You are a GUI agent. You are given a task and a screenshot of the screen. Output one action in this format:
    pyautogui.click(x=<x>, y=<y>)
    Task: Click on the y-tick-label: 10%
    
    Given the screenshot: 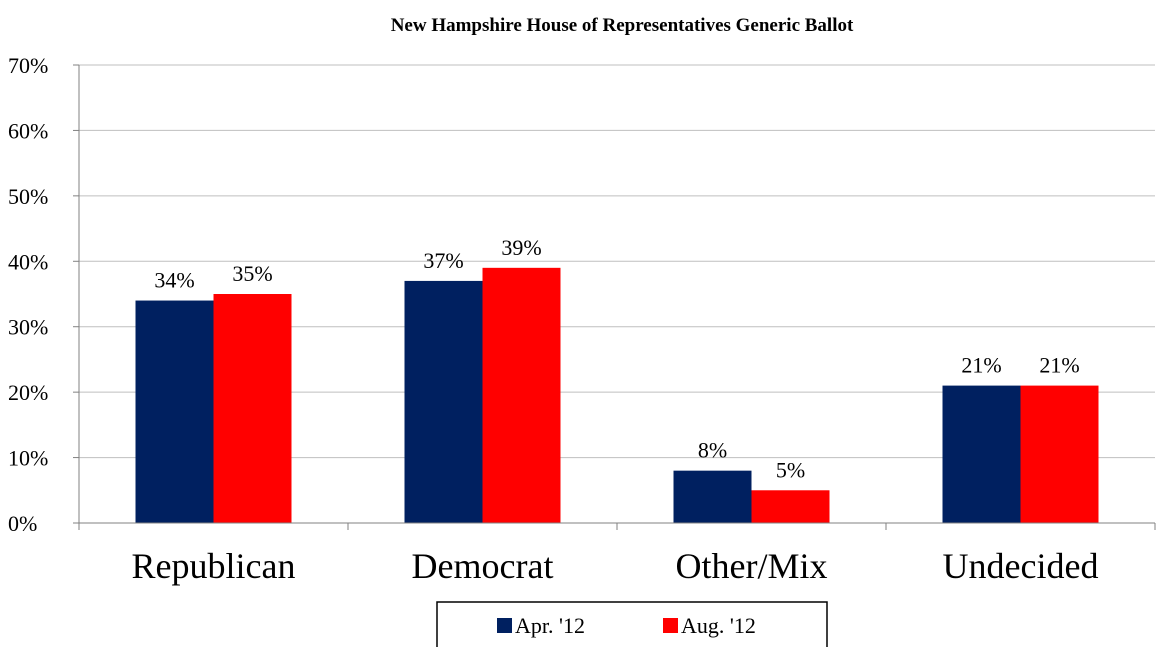 What is the action you would take?
    pyautogui.click(x=28, y=458)
    